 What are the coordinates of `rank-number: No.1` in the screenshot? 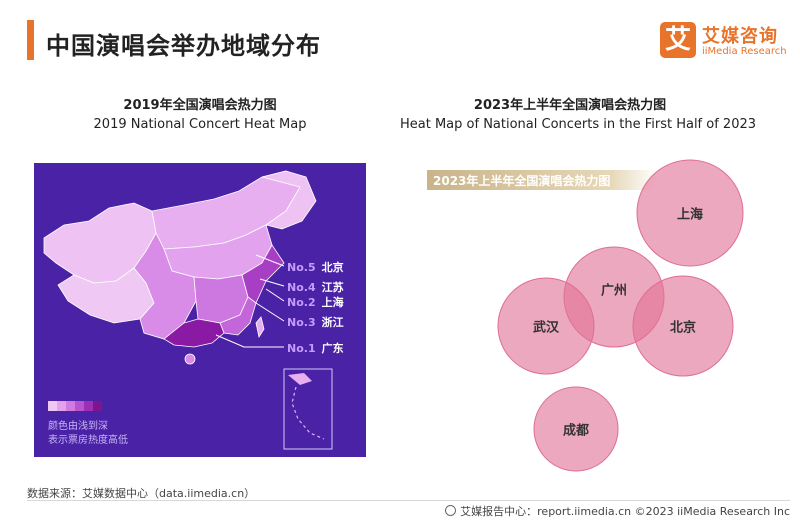 It's located at (301, 348).